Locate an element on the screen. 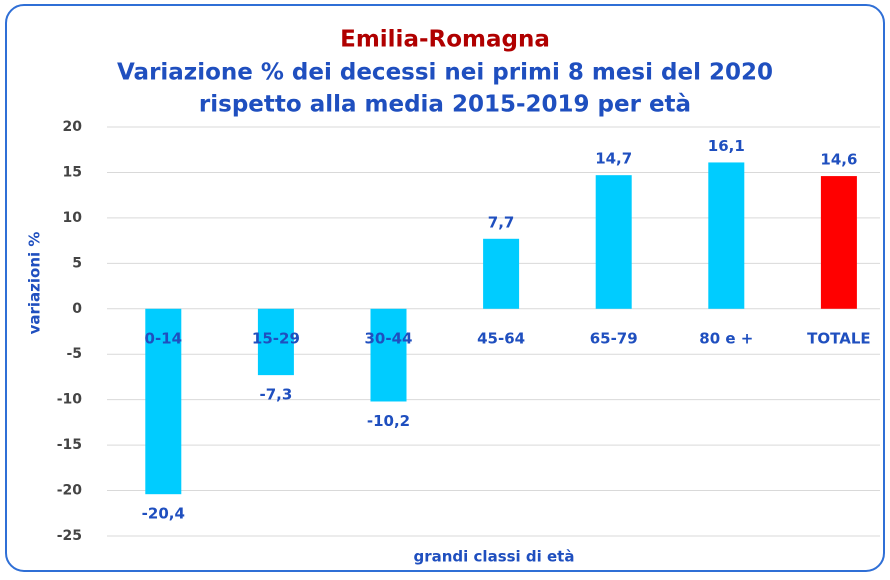  y-tick-label: 20 is located at coordinates (73, 127).